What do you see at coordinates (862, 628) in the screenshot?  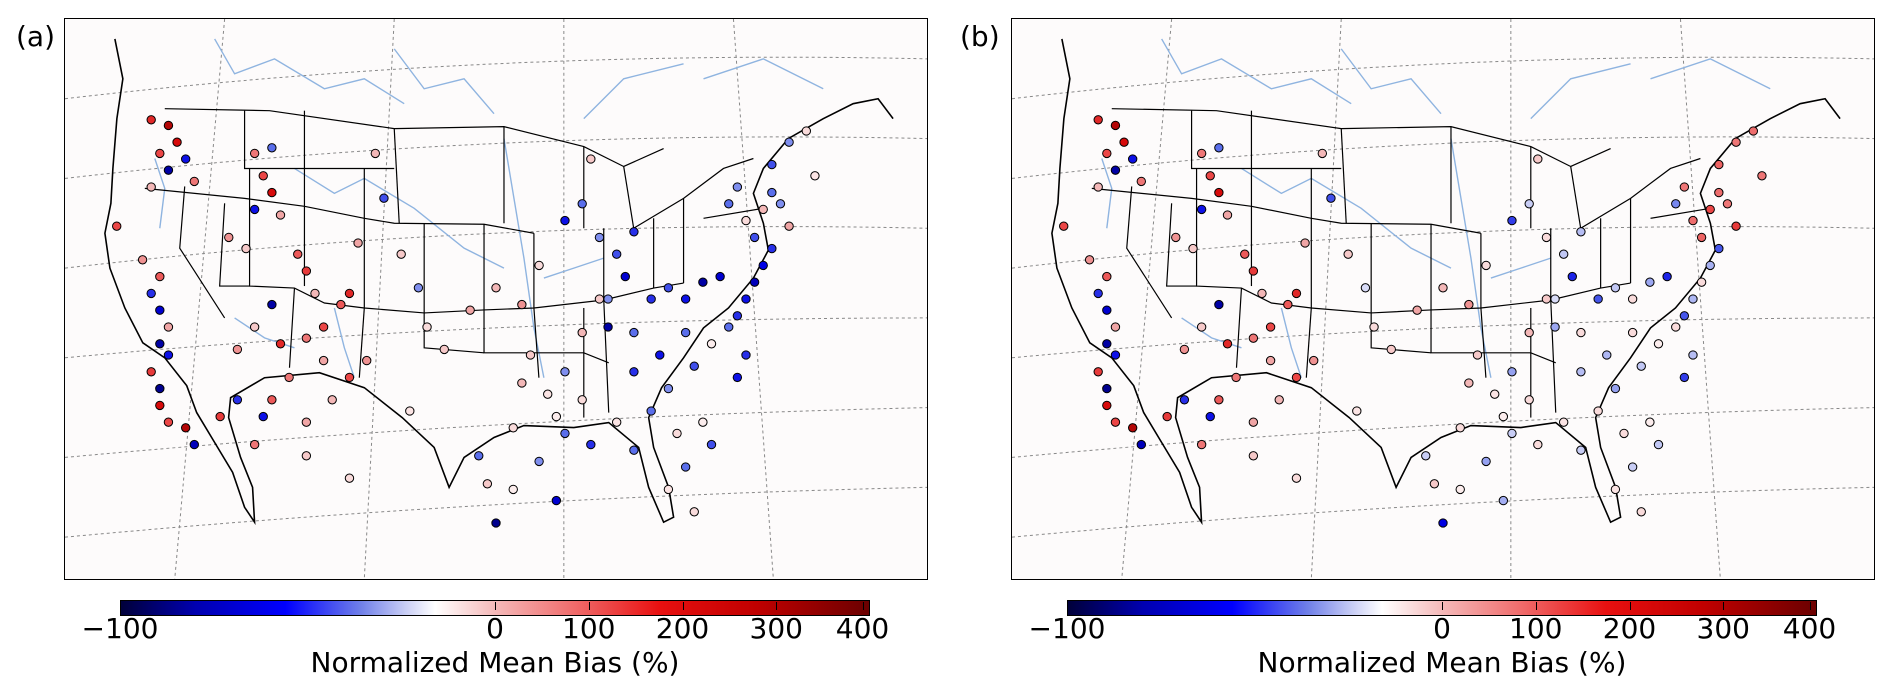 I see `colorbar-tick-label: 400` at bounding box center [862, 628].